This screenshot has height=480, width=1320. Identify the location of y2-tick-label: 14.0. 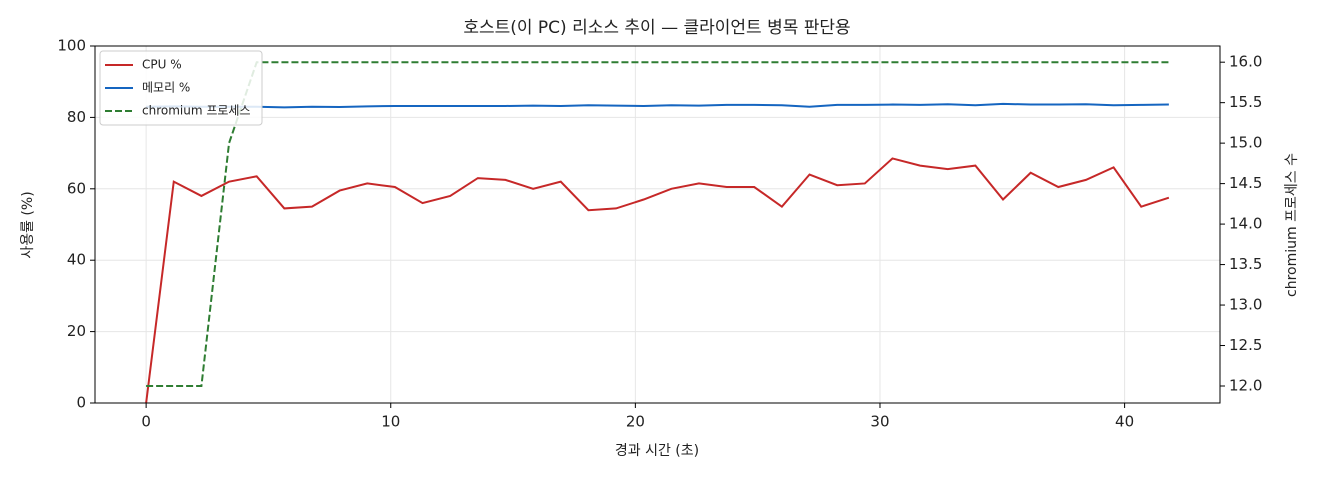
(1245, 224).